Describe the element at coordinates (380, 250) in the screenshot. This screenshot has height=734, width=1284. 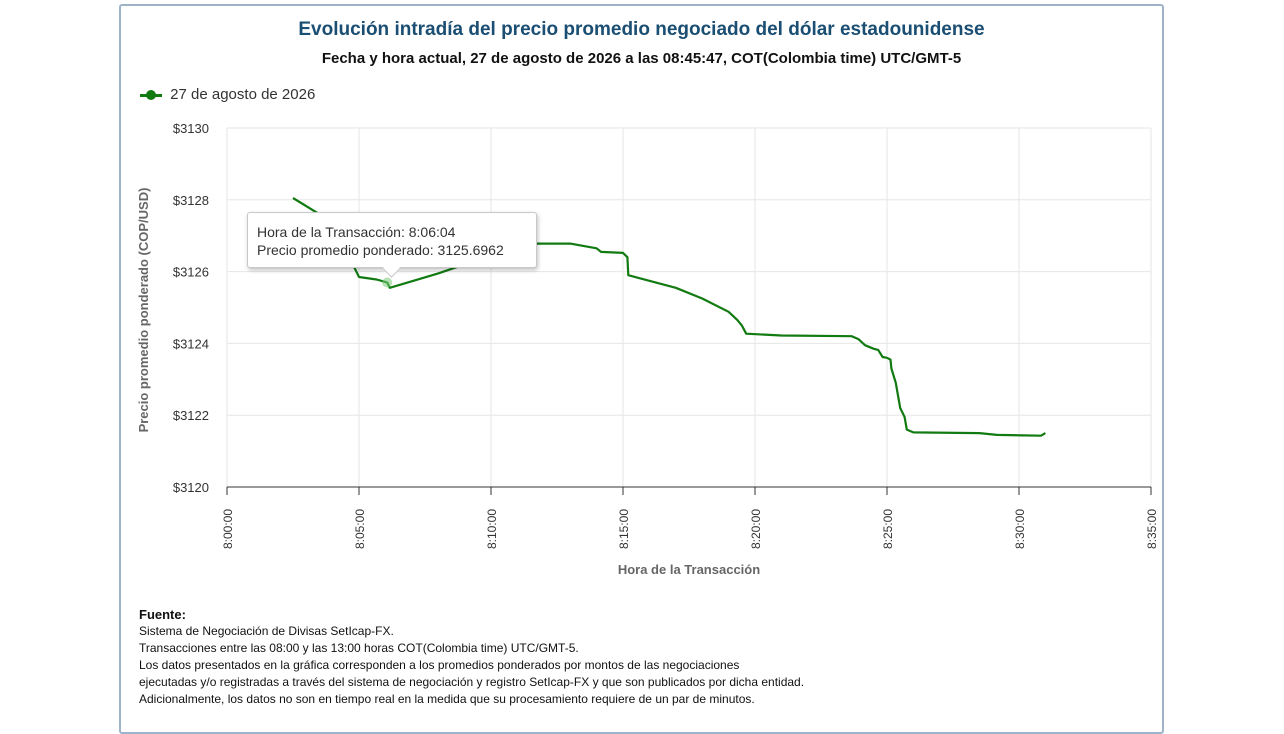
I see `tooltip-price: Precio promedio ponderado: 3125.6962` at that location.